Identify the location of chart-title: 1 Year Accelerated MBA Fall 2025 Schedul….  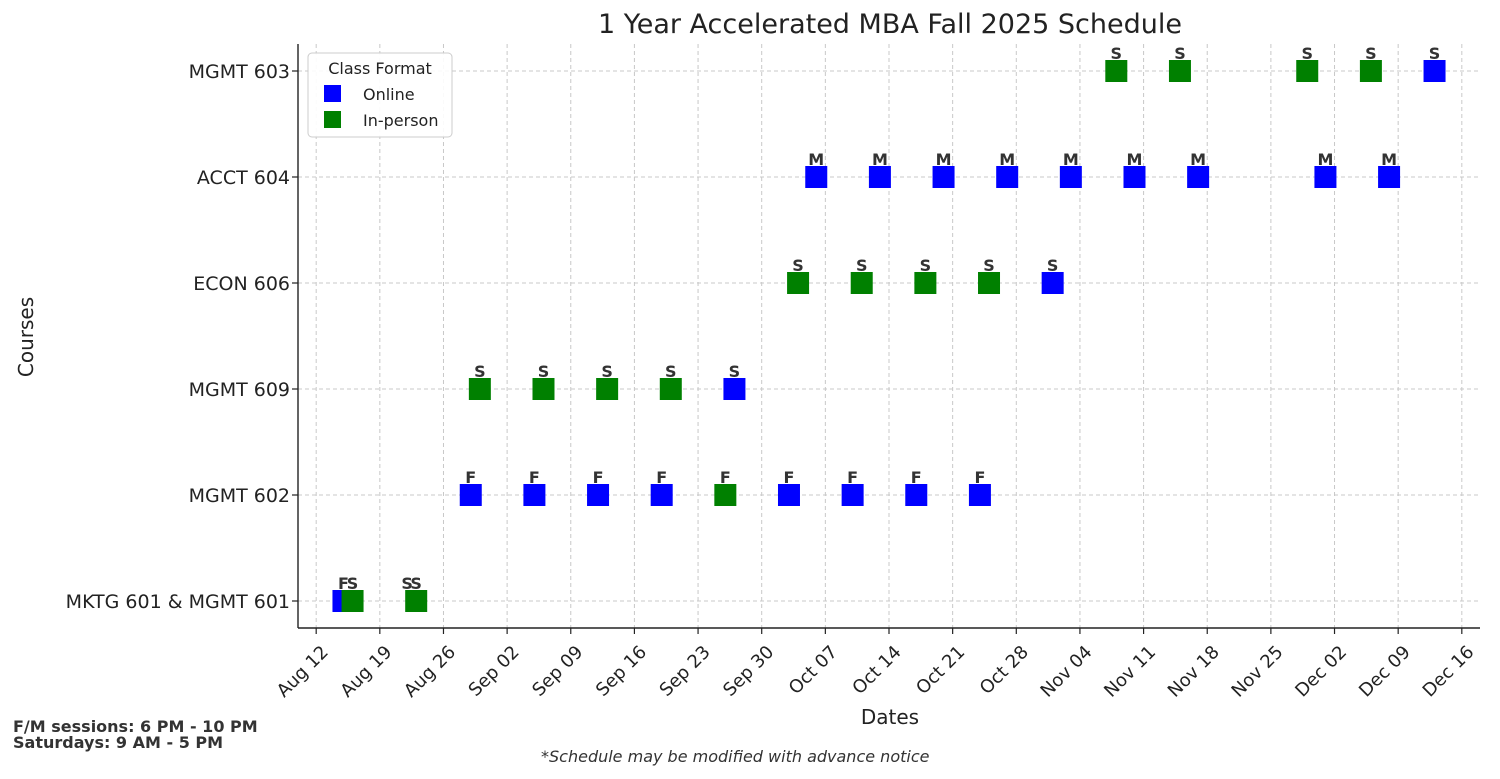
(890, 24).